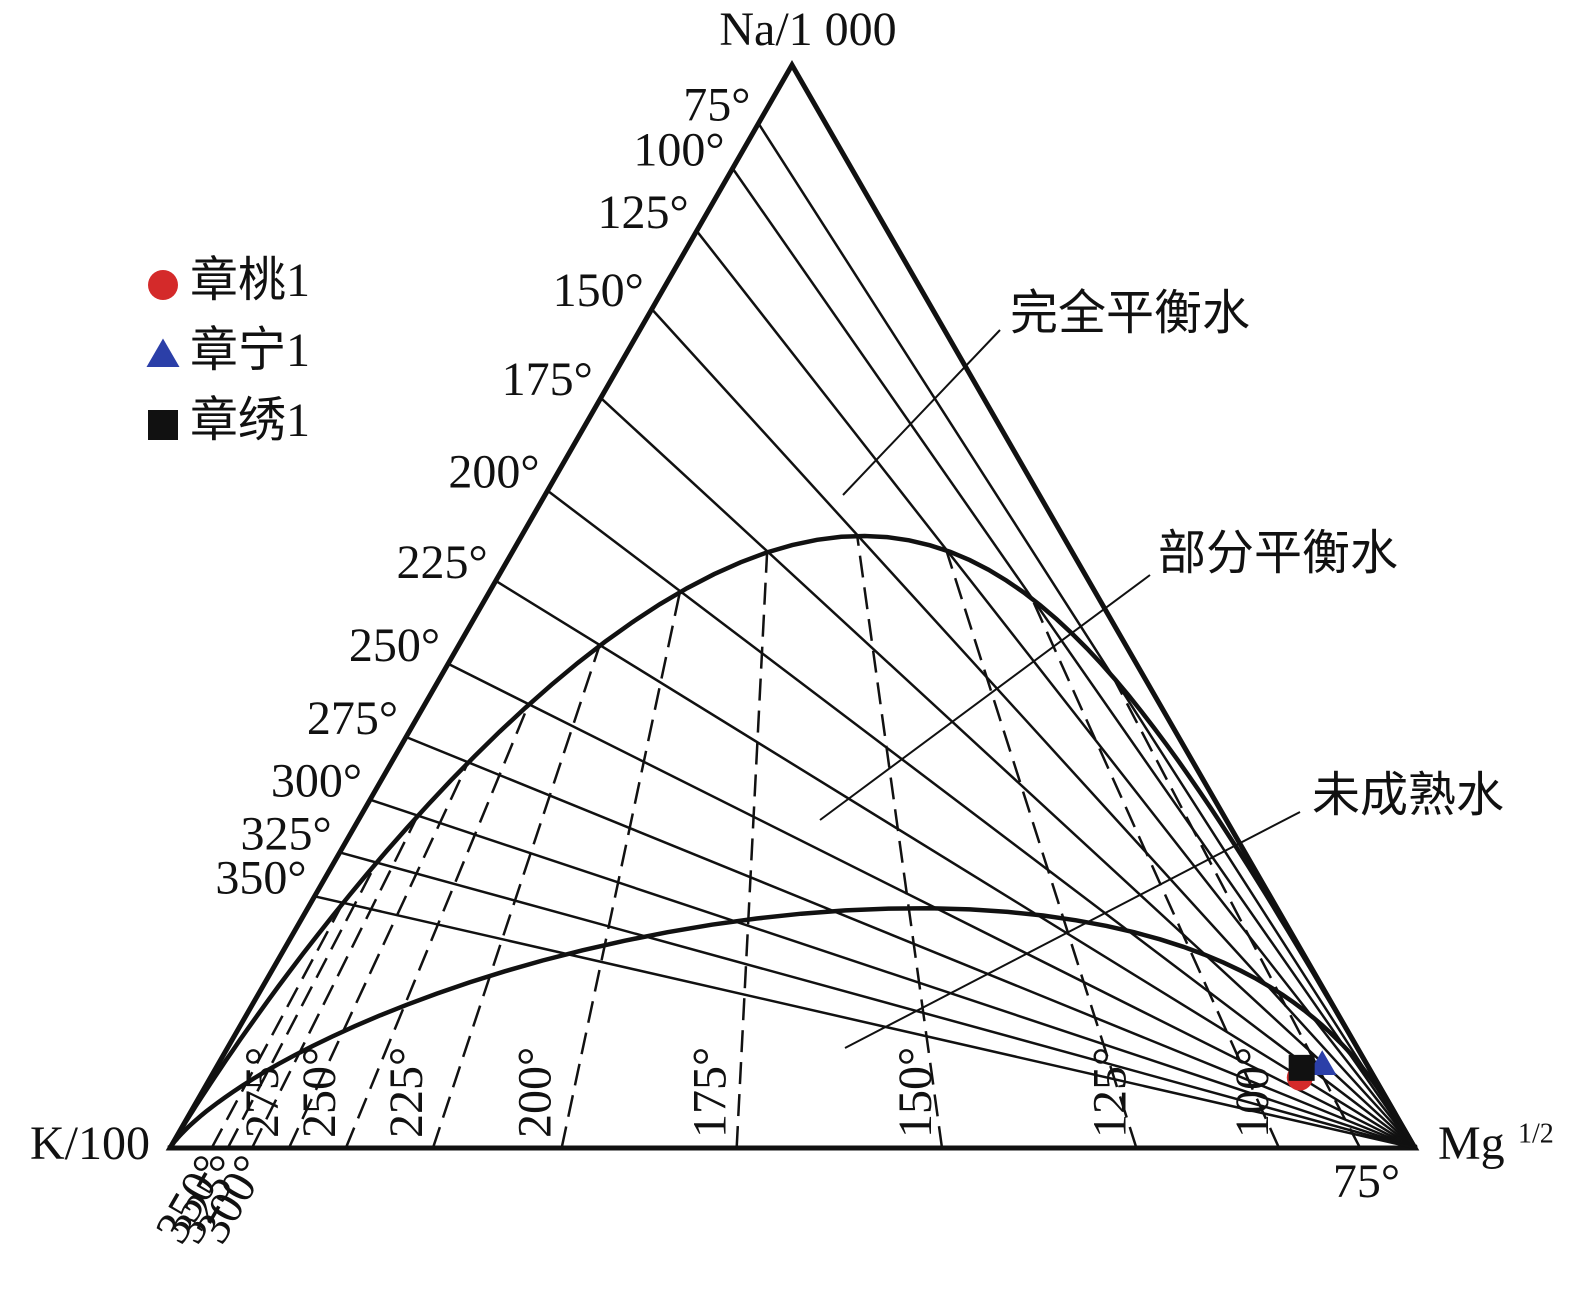 This screenshot has height=1290, width=1575. I want to click on k-mg-isotherm-label: 150°, so click(915, 1092).